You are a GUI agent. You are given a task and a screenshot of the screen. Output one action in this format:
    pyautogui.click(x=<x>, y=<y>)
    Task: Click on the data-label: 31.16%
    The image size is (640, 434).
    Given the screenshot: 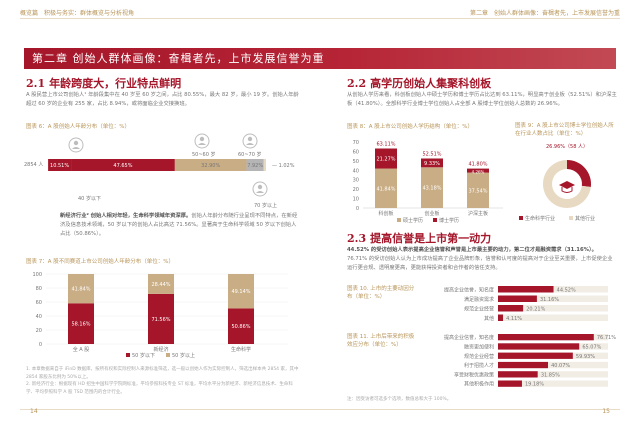 What is the action you would take?
    pyautogui.click(x=549, y=300)
    